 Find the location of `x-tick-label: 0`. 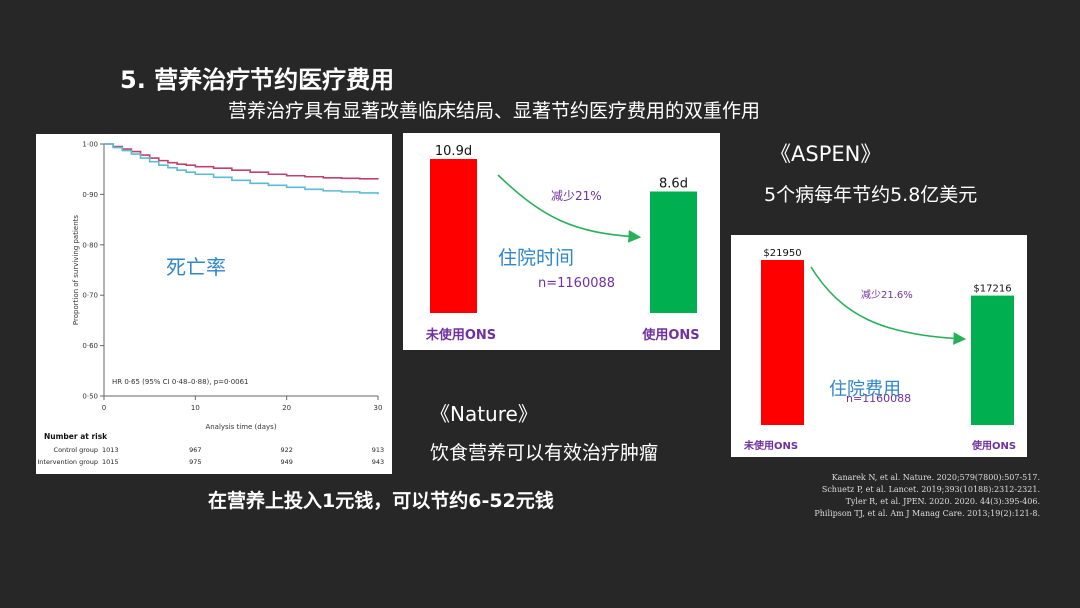

x-tick-label: 0 is located at coordinates (104, 408).